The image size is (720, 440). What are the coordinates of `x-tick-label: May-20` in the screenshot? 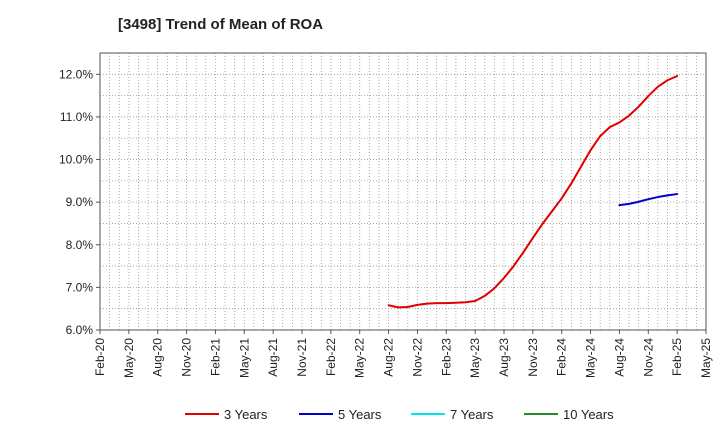 It's located at (129, 358).